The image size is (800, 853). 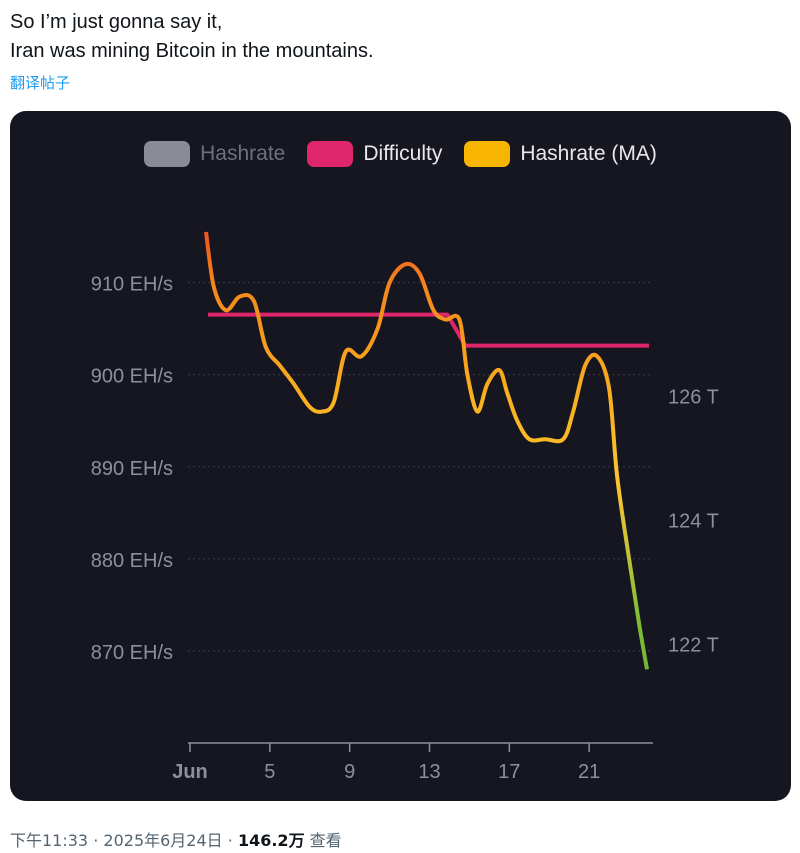 I want to click on y-right-tick-label: 122 T, so click(x=693, y=646).